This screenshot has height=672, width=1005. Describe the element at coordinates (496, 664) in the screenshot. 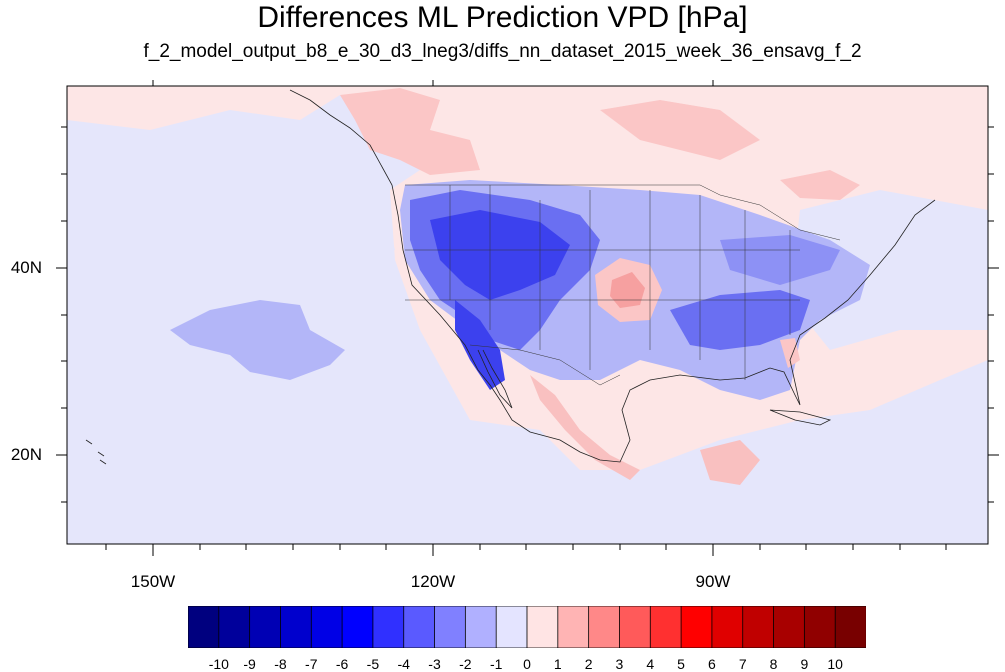

I see `colorbar-tick-label: -1` at that location.